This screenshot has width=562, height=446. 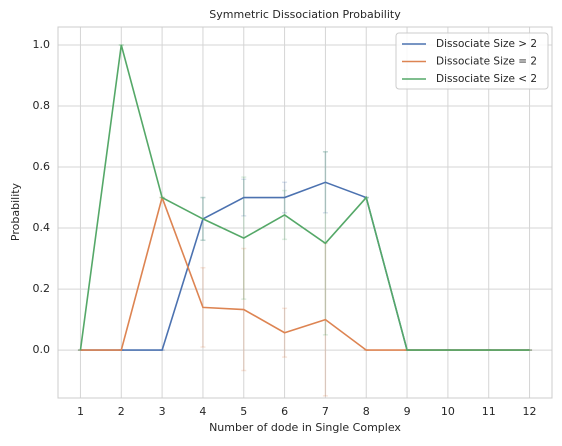 What do you see at coordinates (486, 44) in the screenshot?
I see `legend-label: Dissociate Size > 2` at bounding box center [486, 44].